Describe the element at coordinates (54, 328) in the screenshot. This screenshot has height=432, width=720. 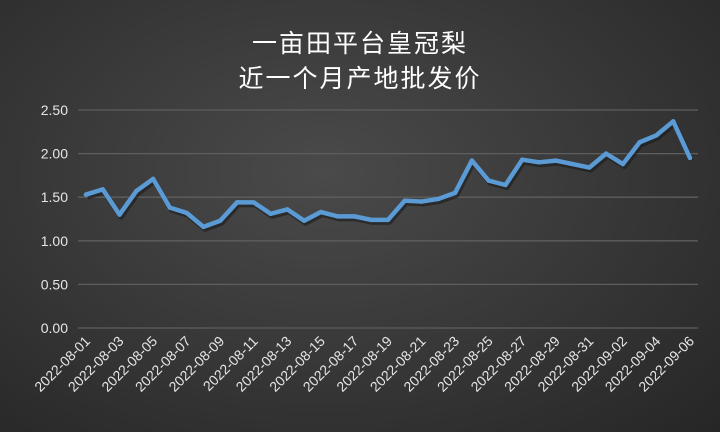
I see `y-tick-label: 0.00` at that location.